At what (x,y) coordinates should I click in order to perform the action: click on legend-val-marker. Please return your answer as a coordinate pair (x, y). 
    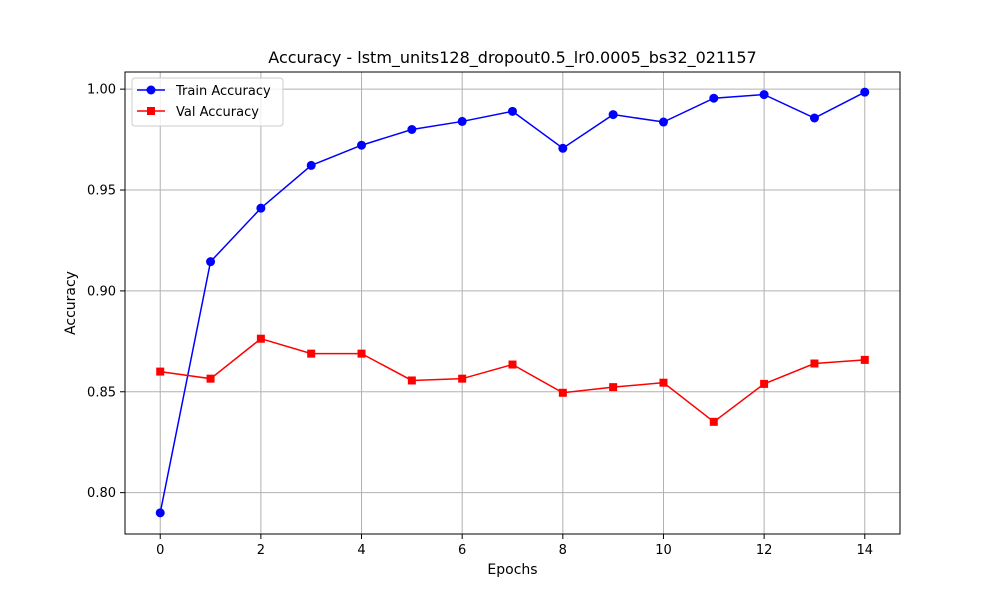
    Looking at the image, I should click on (151, 111).